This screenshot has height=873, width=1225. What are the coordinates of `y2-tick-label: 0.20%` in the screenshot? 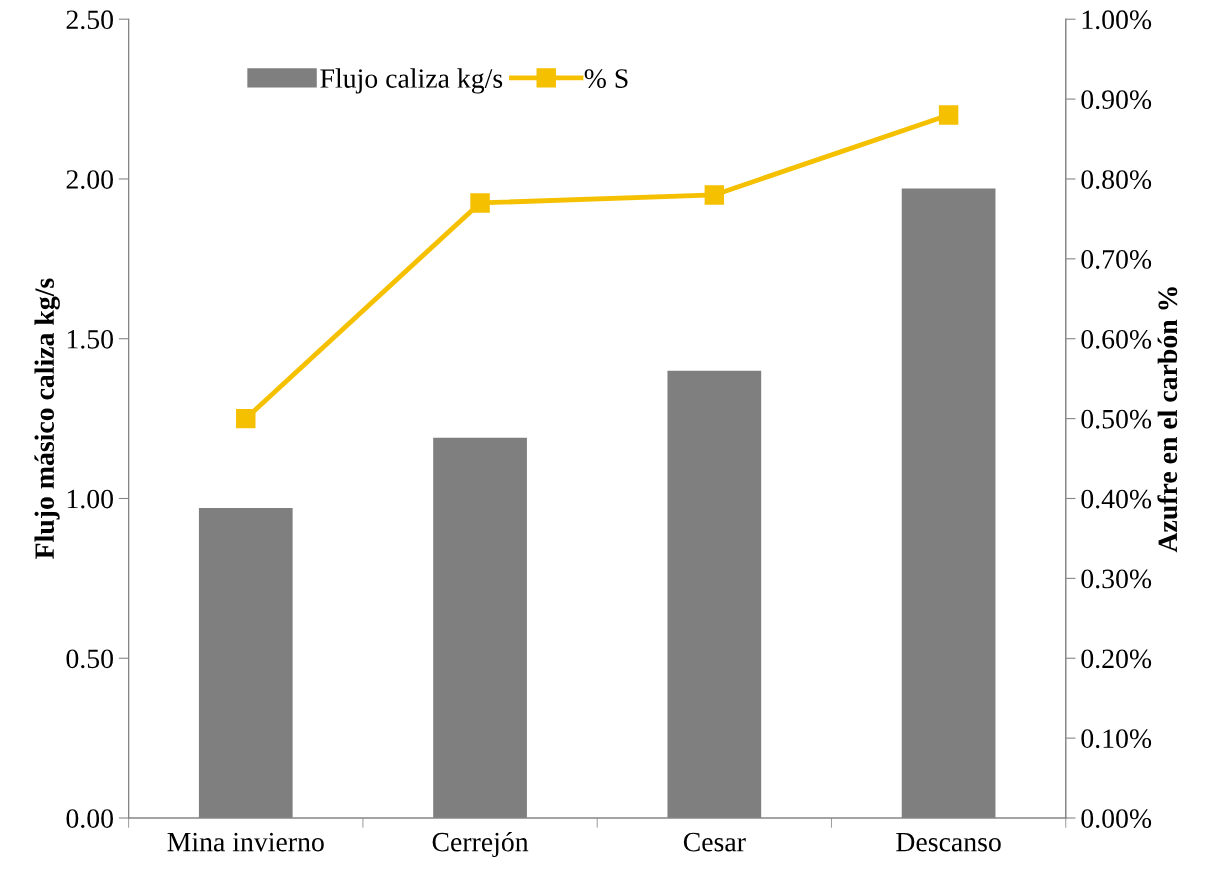 It's located at (1116, 659).